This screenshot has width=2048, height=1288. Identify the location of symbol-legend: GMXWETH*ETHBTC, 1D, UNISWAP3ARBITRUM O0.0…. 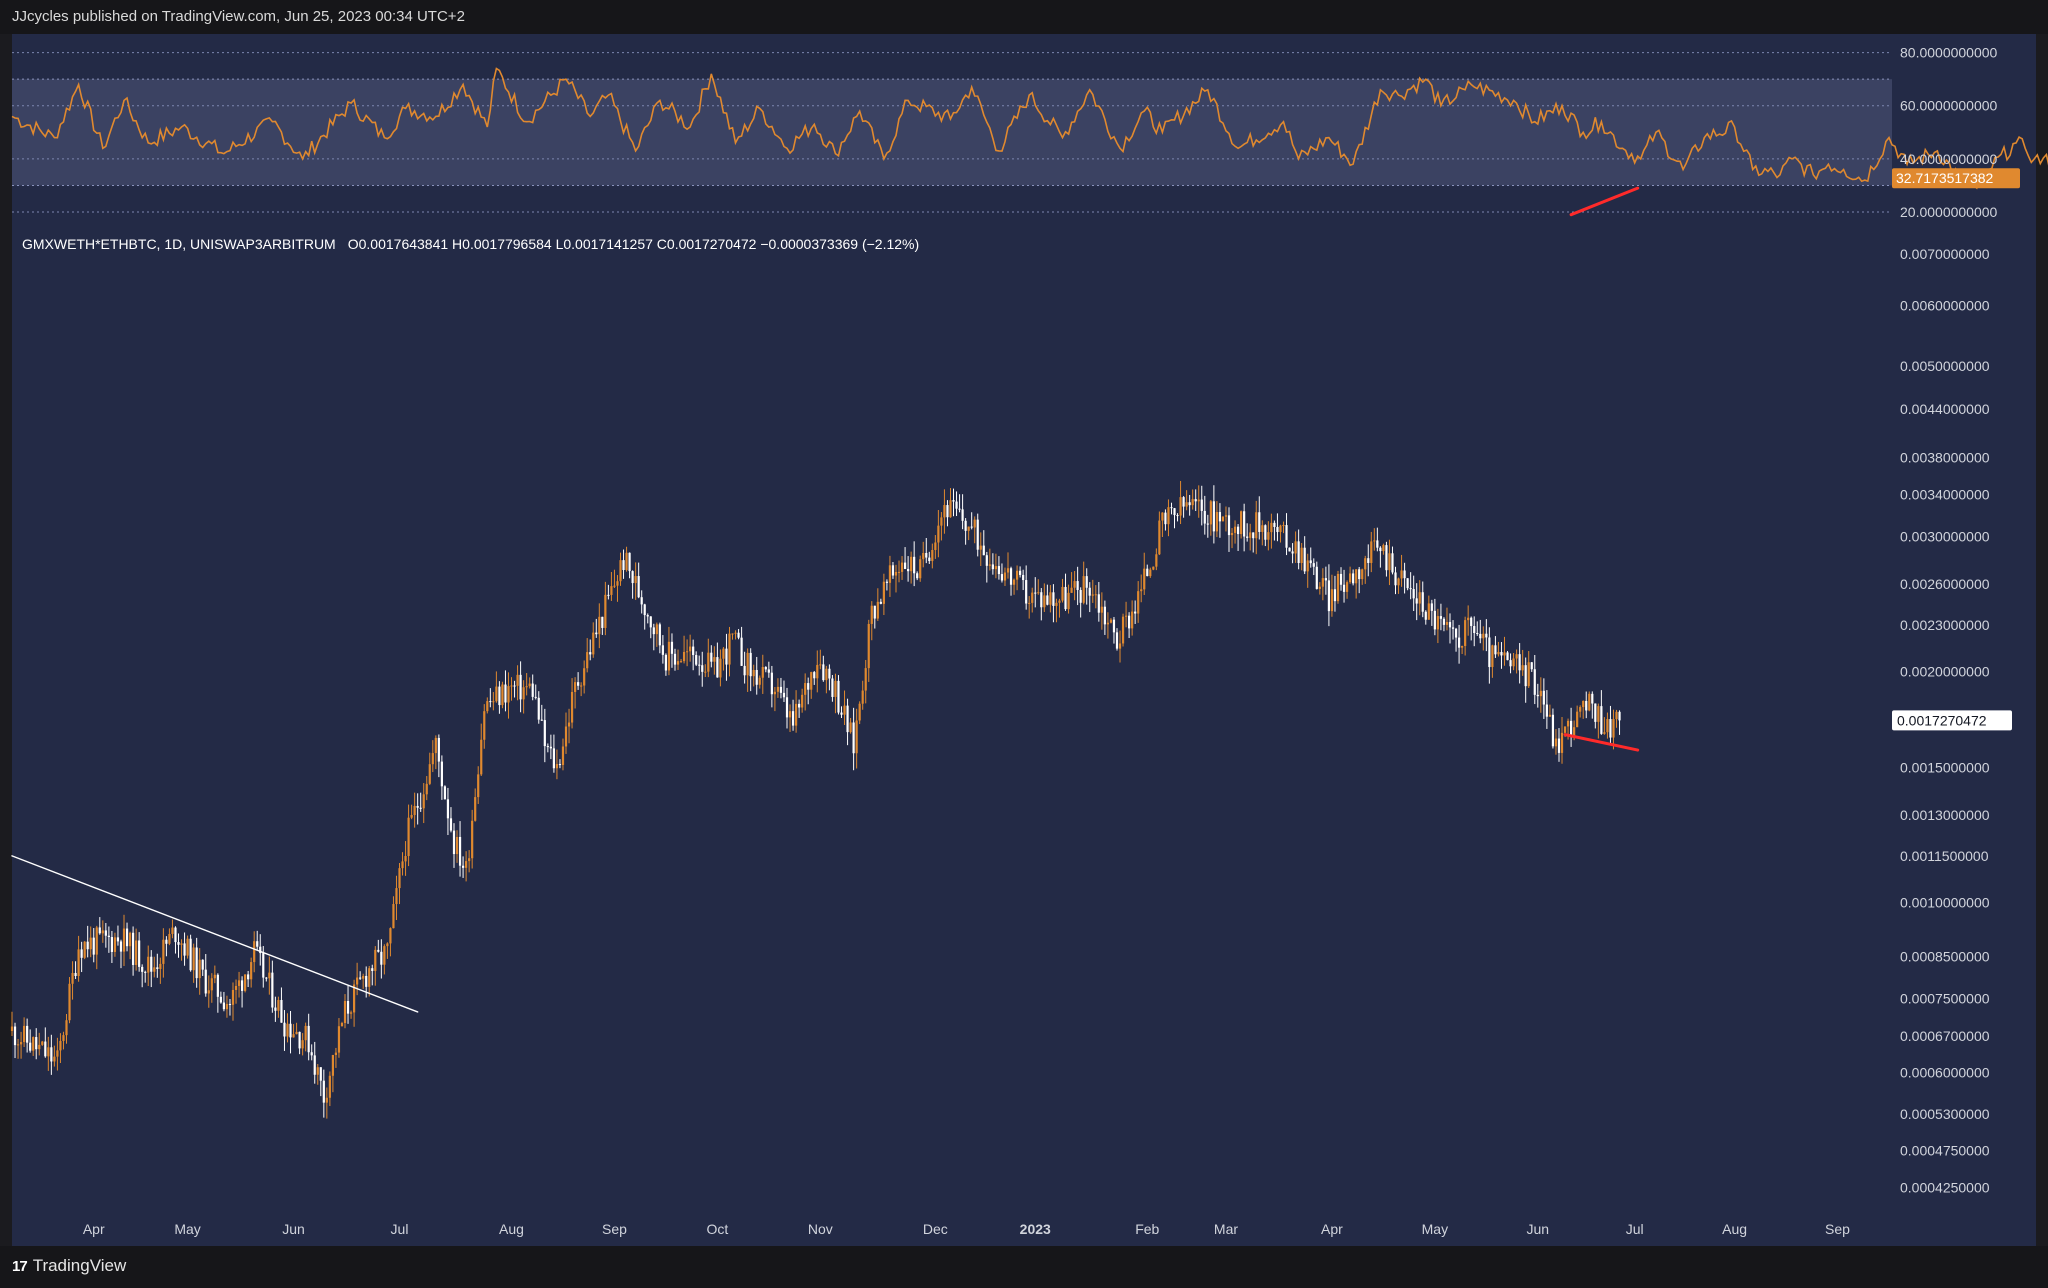
(470, 244).